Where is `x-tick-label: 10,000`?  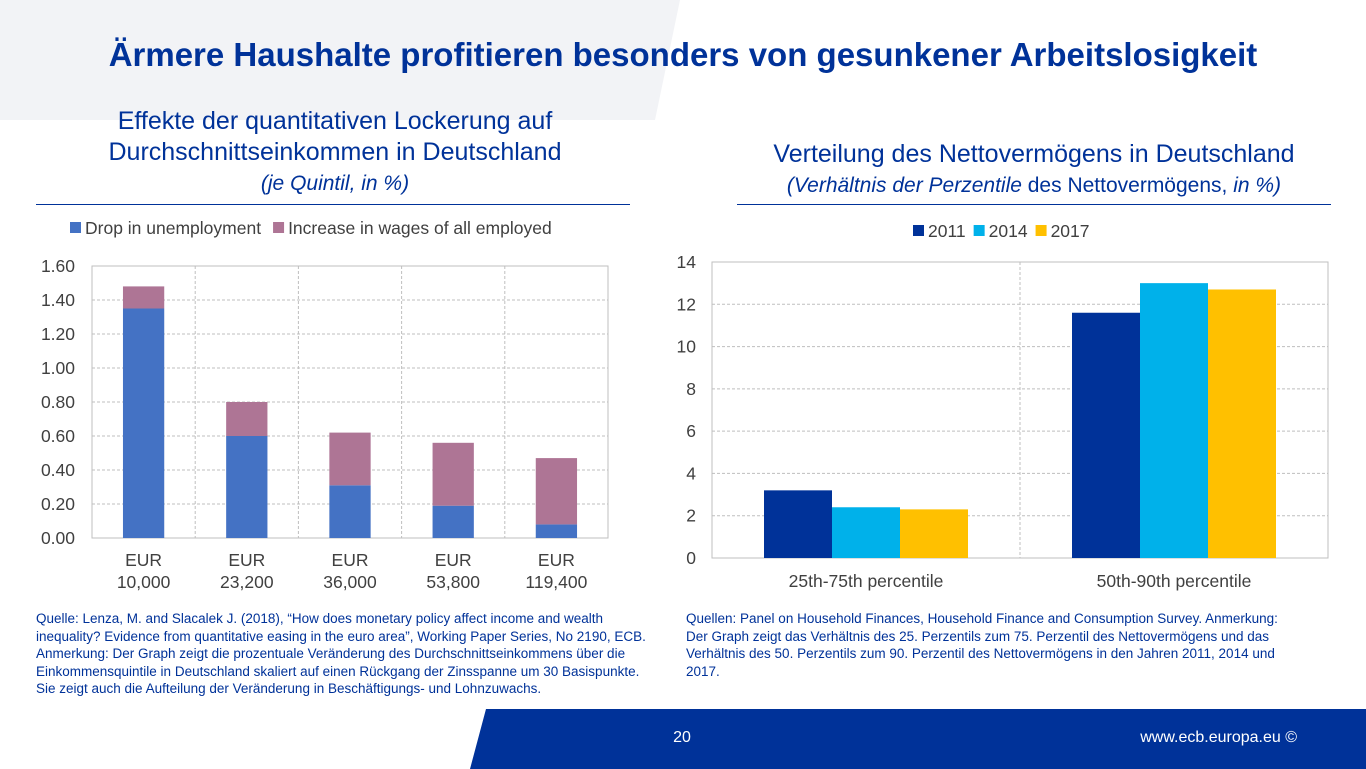 x-tick-label: 10,000 is located at coordinates (144, 582).